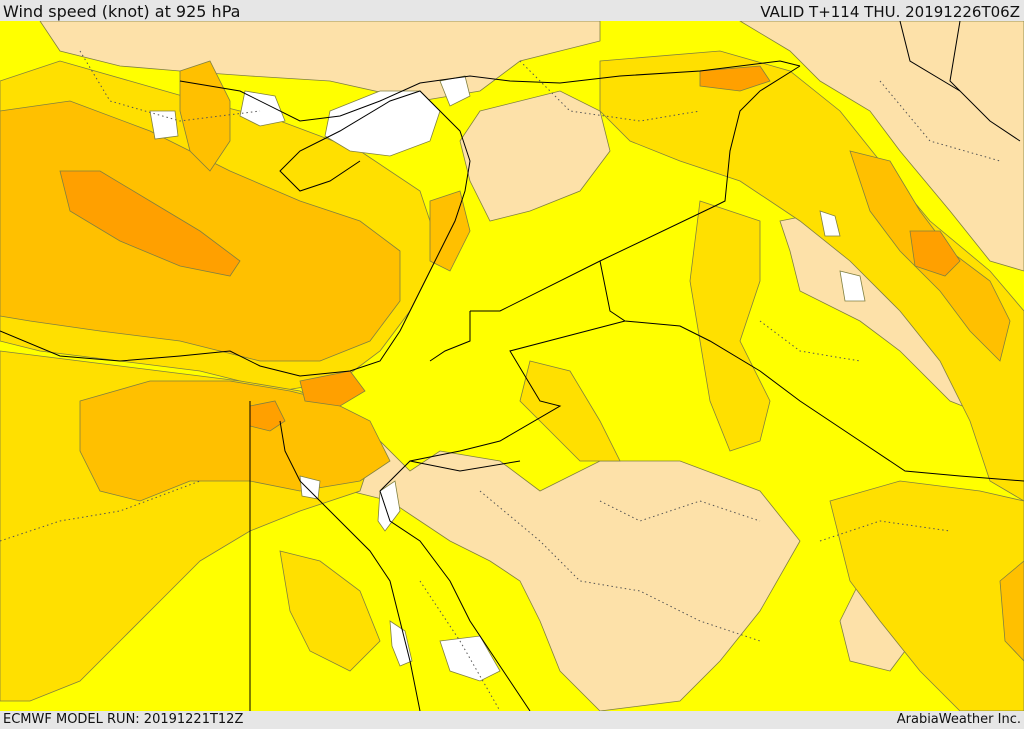 The height and width of the screenshot is (729, 1024). What do you see at coordinates (890, 12) in the screenshot?
I see `valid-time-label: VALID T+114 THU. 20191226T06Z` at bounding box center [890, 12].